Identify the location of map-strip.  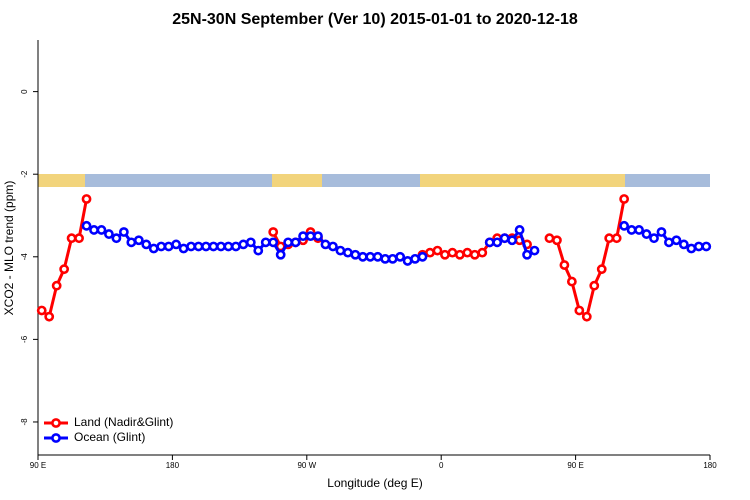
(374, 180).